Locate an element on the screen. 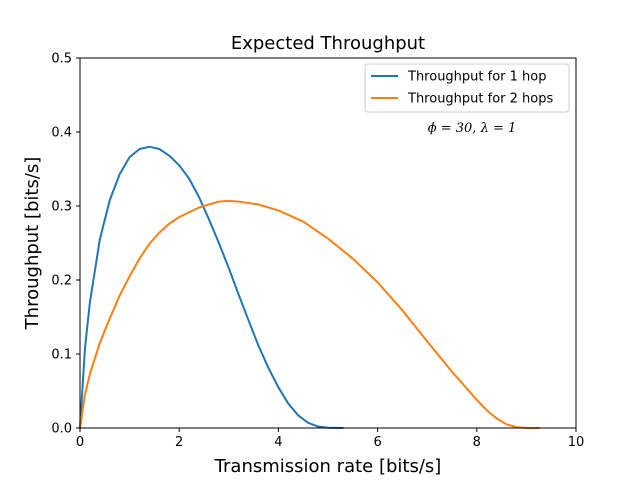 This screenshot has width=640, height=480. y-tick-label: 0.3 is located at coordinates (61, 207).